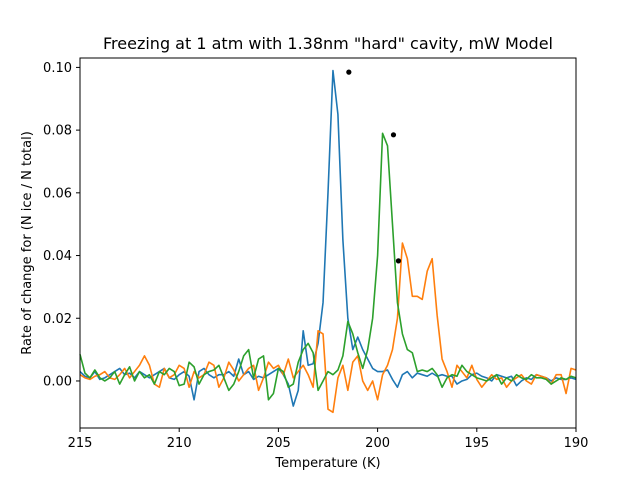 The height and width of the screenshot is (480, 640). I want to click on y-axis: 0.00 0.02 0.04 0.06 0.08 0.10, so click(61, 225).